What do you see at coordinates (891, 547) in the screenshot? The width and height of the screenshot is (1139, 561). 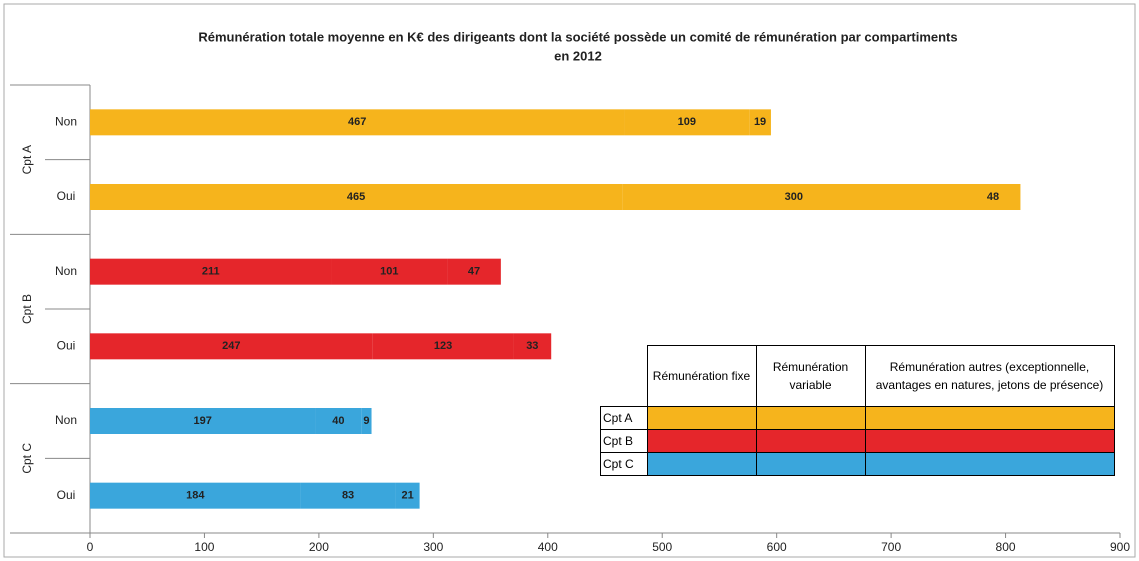 I see `x-tick-label: 700` at bounding box center [891, 547].